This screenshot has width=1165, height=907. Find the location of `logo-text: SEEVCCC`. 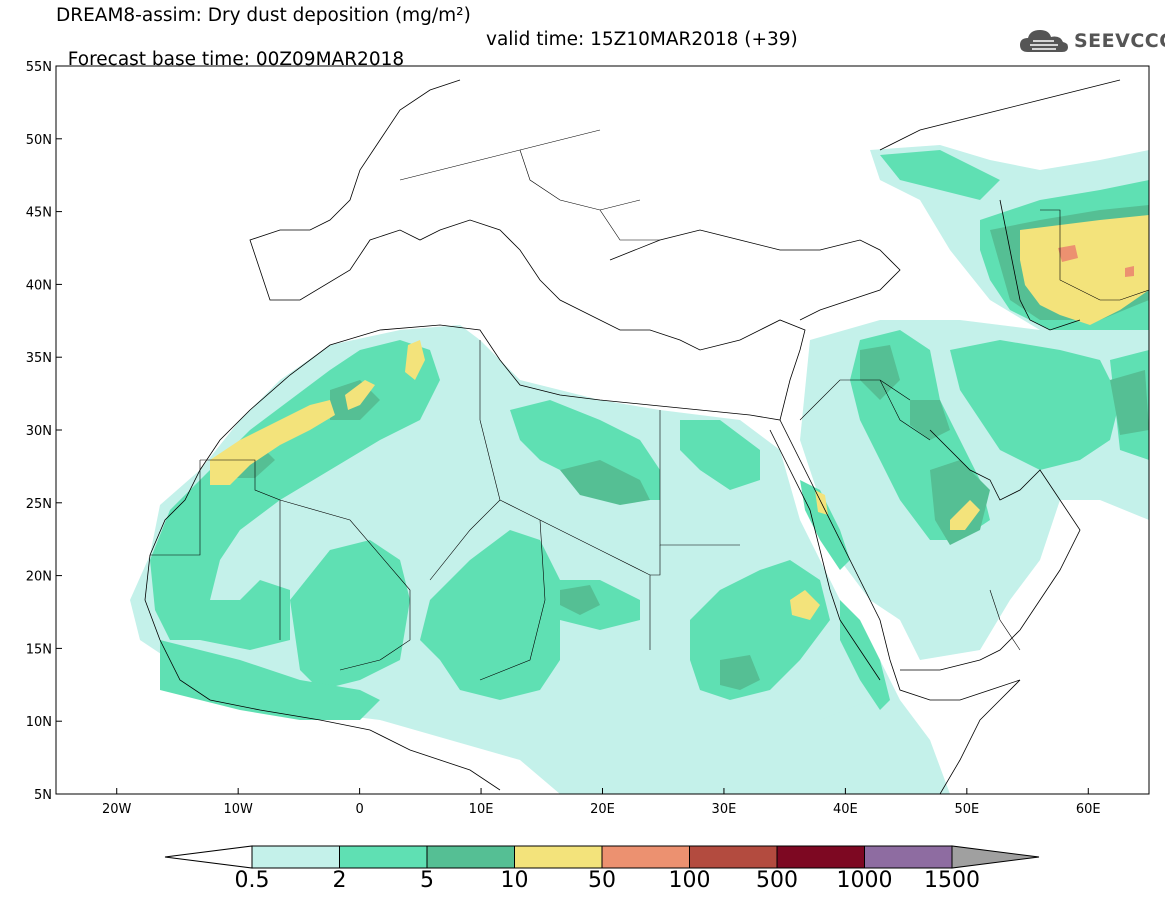

logo-text: SEEVCCC is located at coordinates (1119, 41).